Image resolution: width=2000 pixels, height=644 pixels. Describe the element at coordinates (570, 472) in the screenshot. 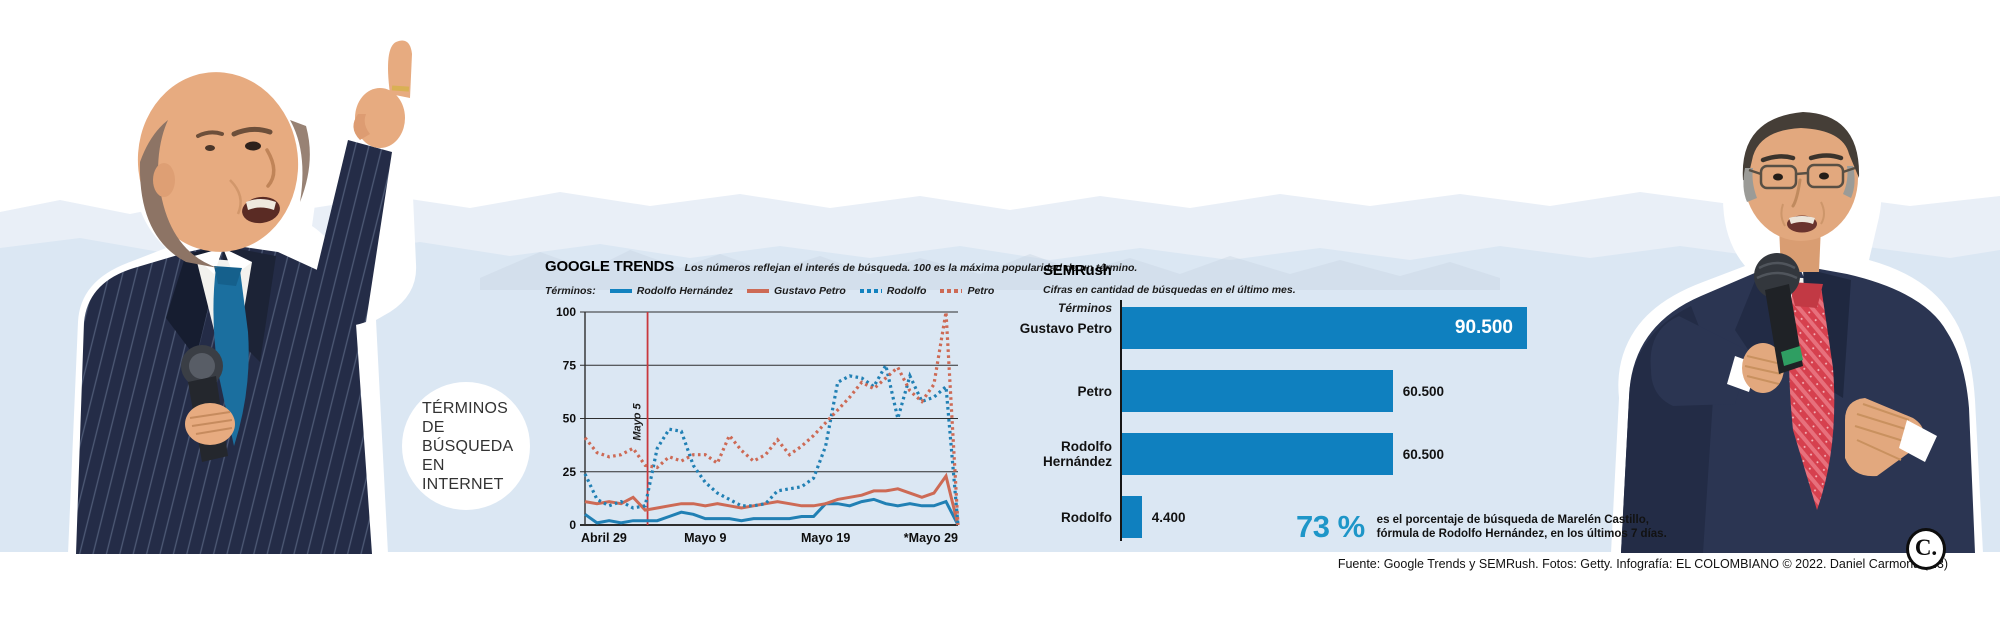

I see `y-tick-label-25: 25` at that location.